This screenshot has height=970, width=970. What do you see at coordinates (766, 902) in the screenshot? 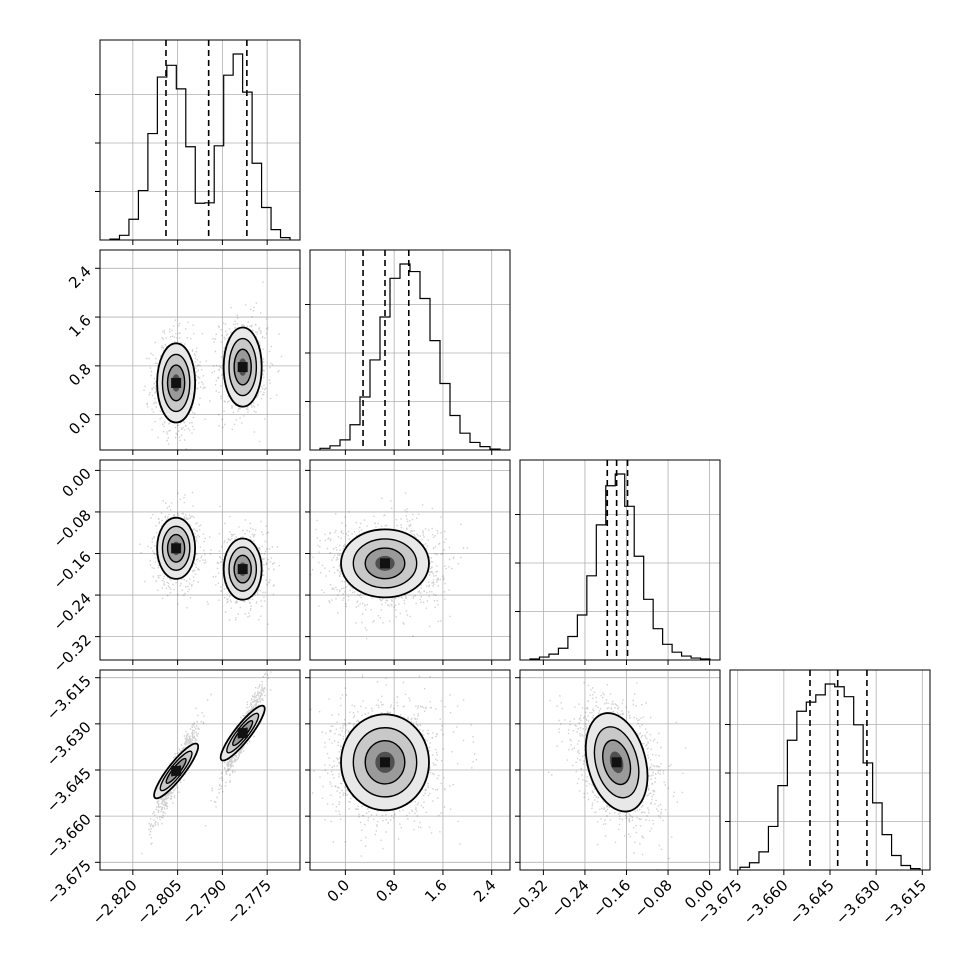
I see `x-tick-label-3-1: −3.660` at bounding box center [766, 902].